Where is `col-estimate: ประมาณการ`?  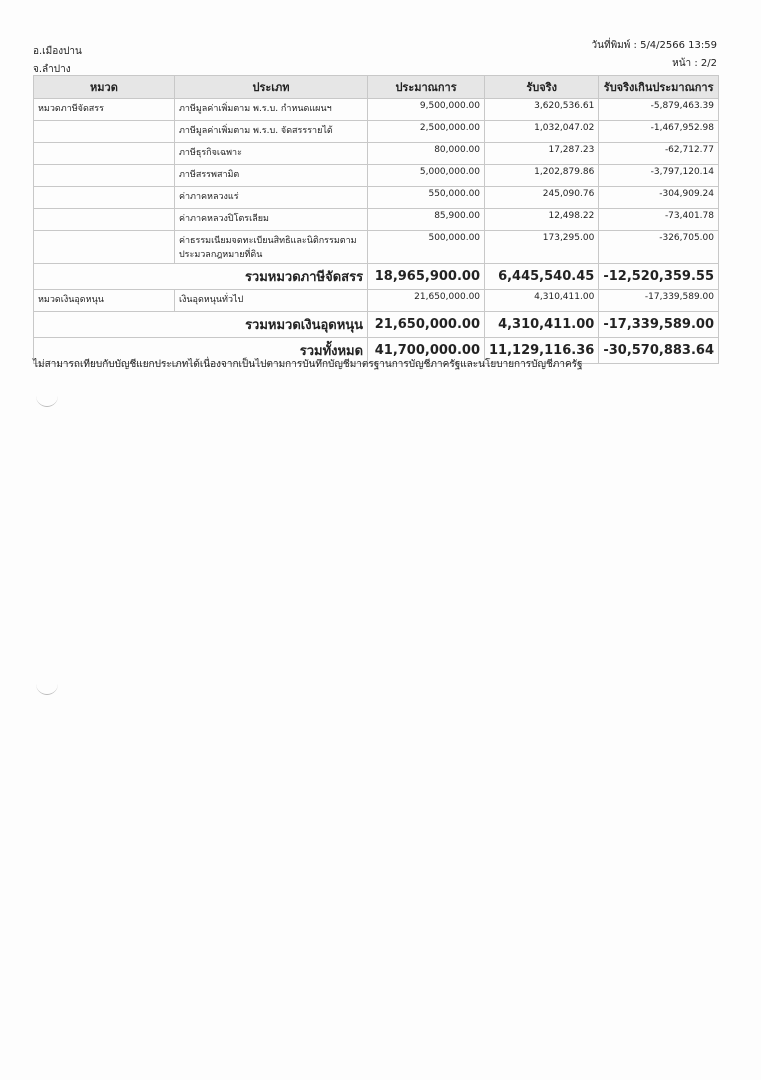
col-estimate: ประมาณการ is located at coordinates (426, 87).